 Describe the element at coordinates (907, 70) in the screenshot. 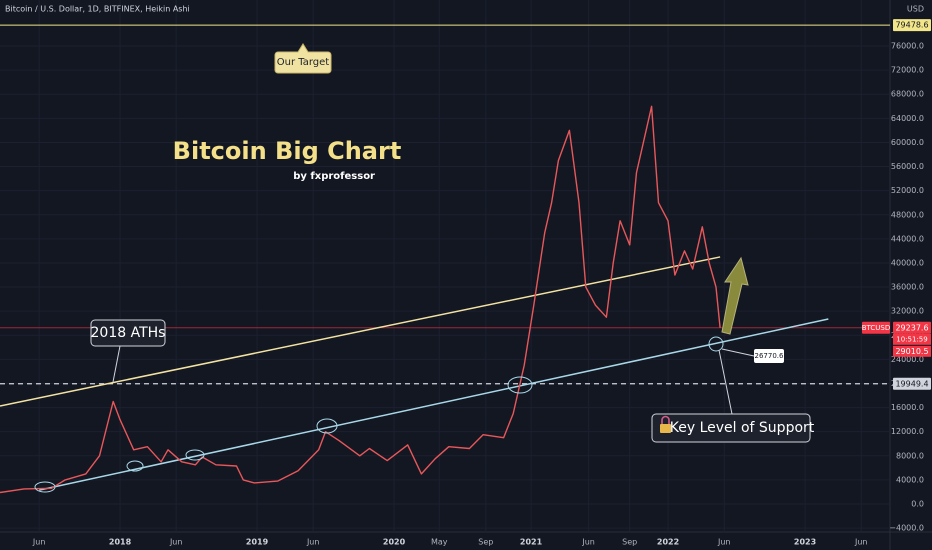

I see `y-tick-label: 72000.0` at that location.